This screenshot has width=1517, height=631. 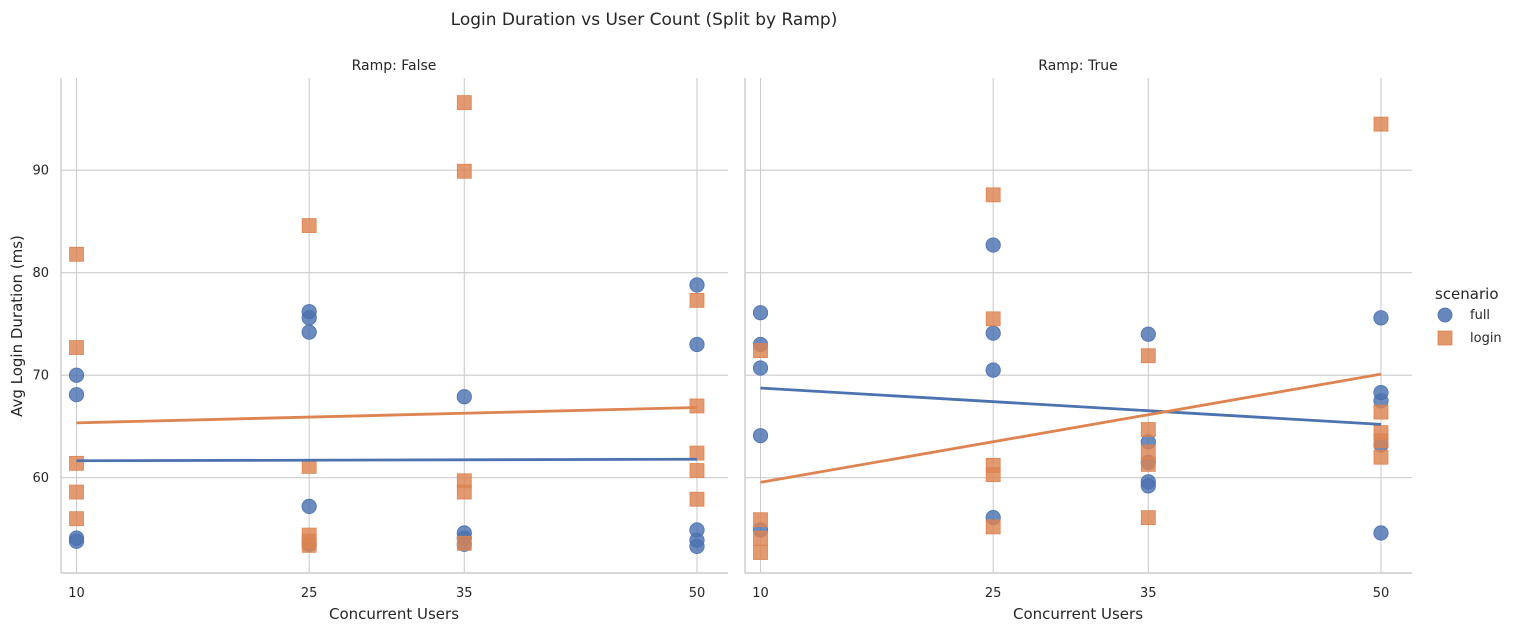 I want to click on facet-title-ramp-false: Ramp: False, so click(x=394, y=66).